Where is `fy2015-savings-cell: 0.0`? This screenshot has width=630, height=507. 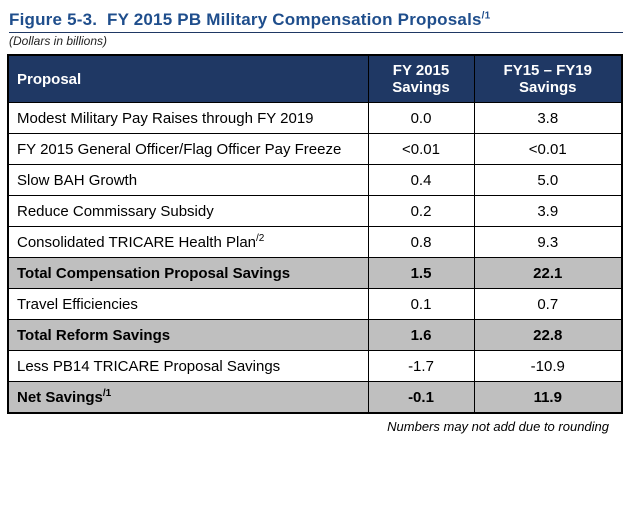 fy2015-savings-cell: 0.0 is located at coordinates (421, 118).